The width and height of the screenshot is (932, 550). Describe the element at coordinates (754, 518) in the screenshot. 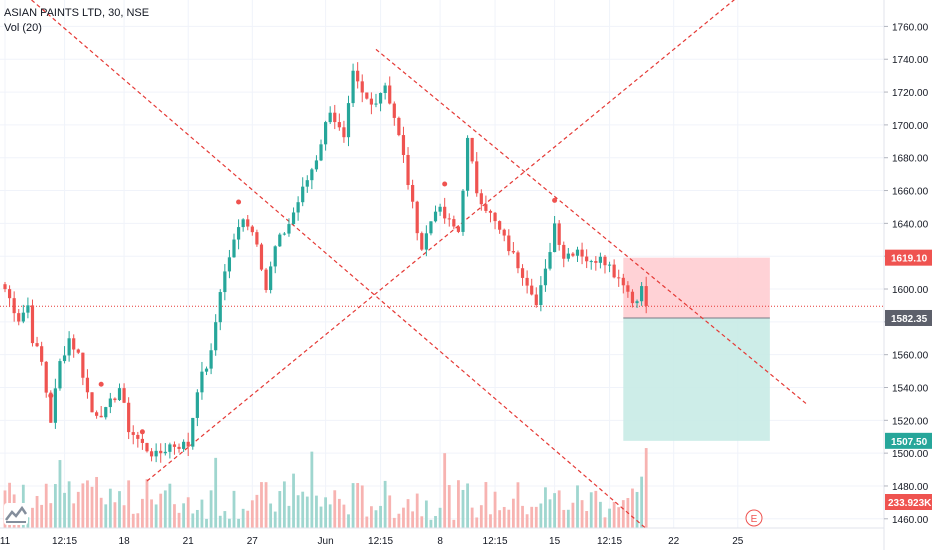

I see `earnings-event-icon: E` at that location.